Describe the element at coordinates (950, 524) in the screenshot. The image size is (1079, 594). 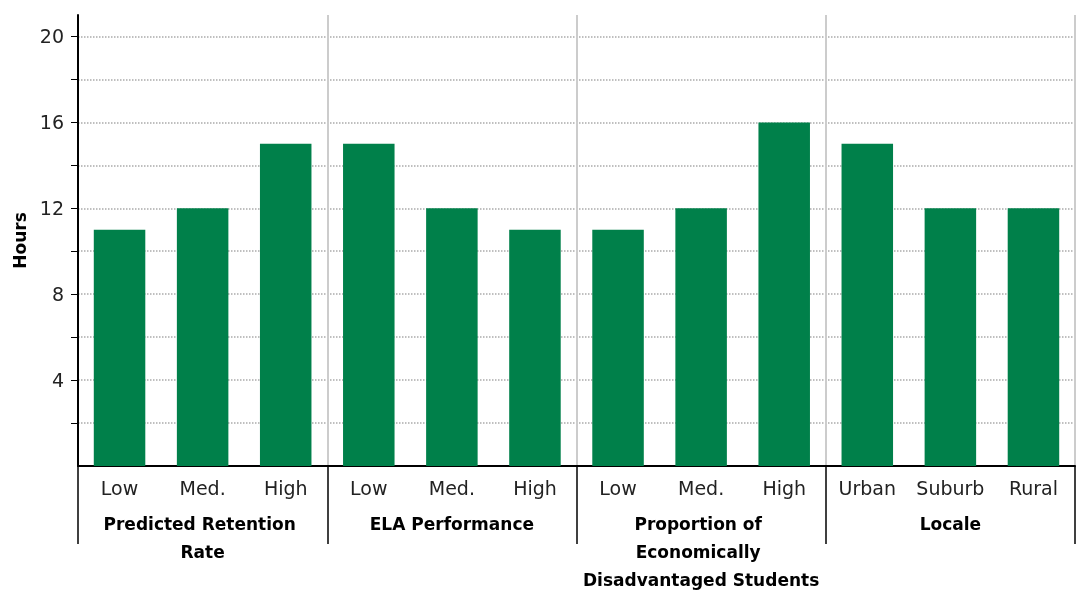
I see `text: Locale` at that location.